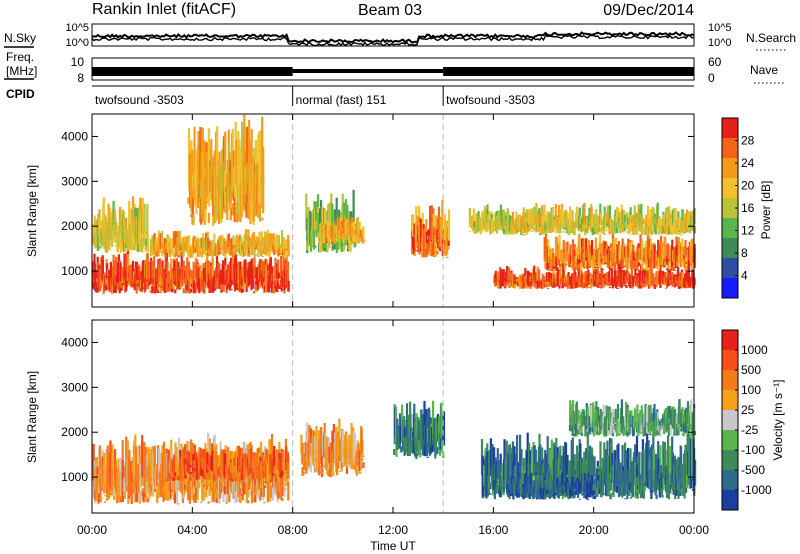 The width and height of the screenshot is (800, 554). What do you see at coordinates (648, 10) in the screenshot?
I see `date-title: 09/Dec/2014` at bounding box center [648, 10].